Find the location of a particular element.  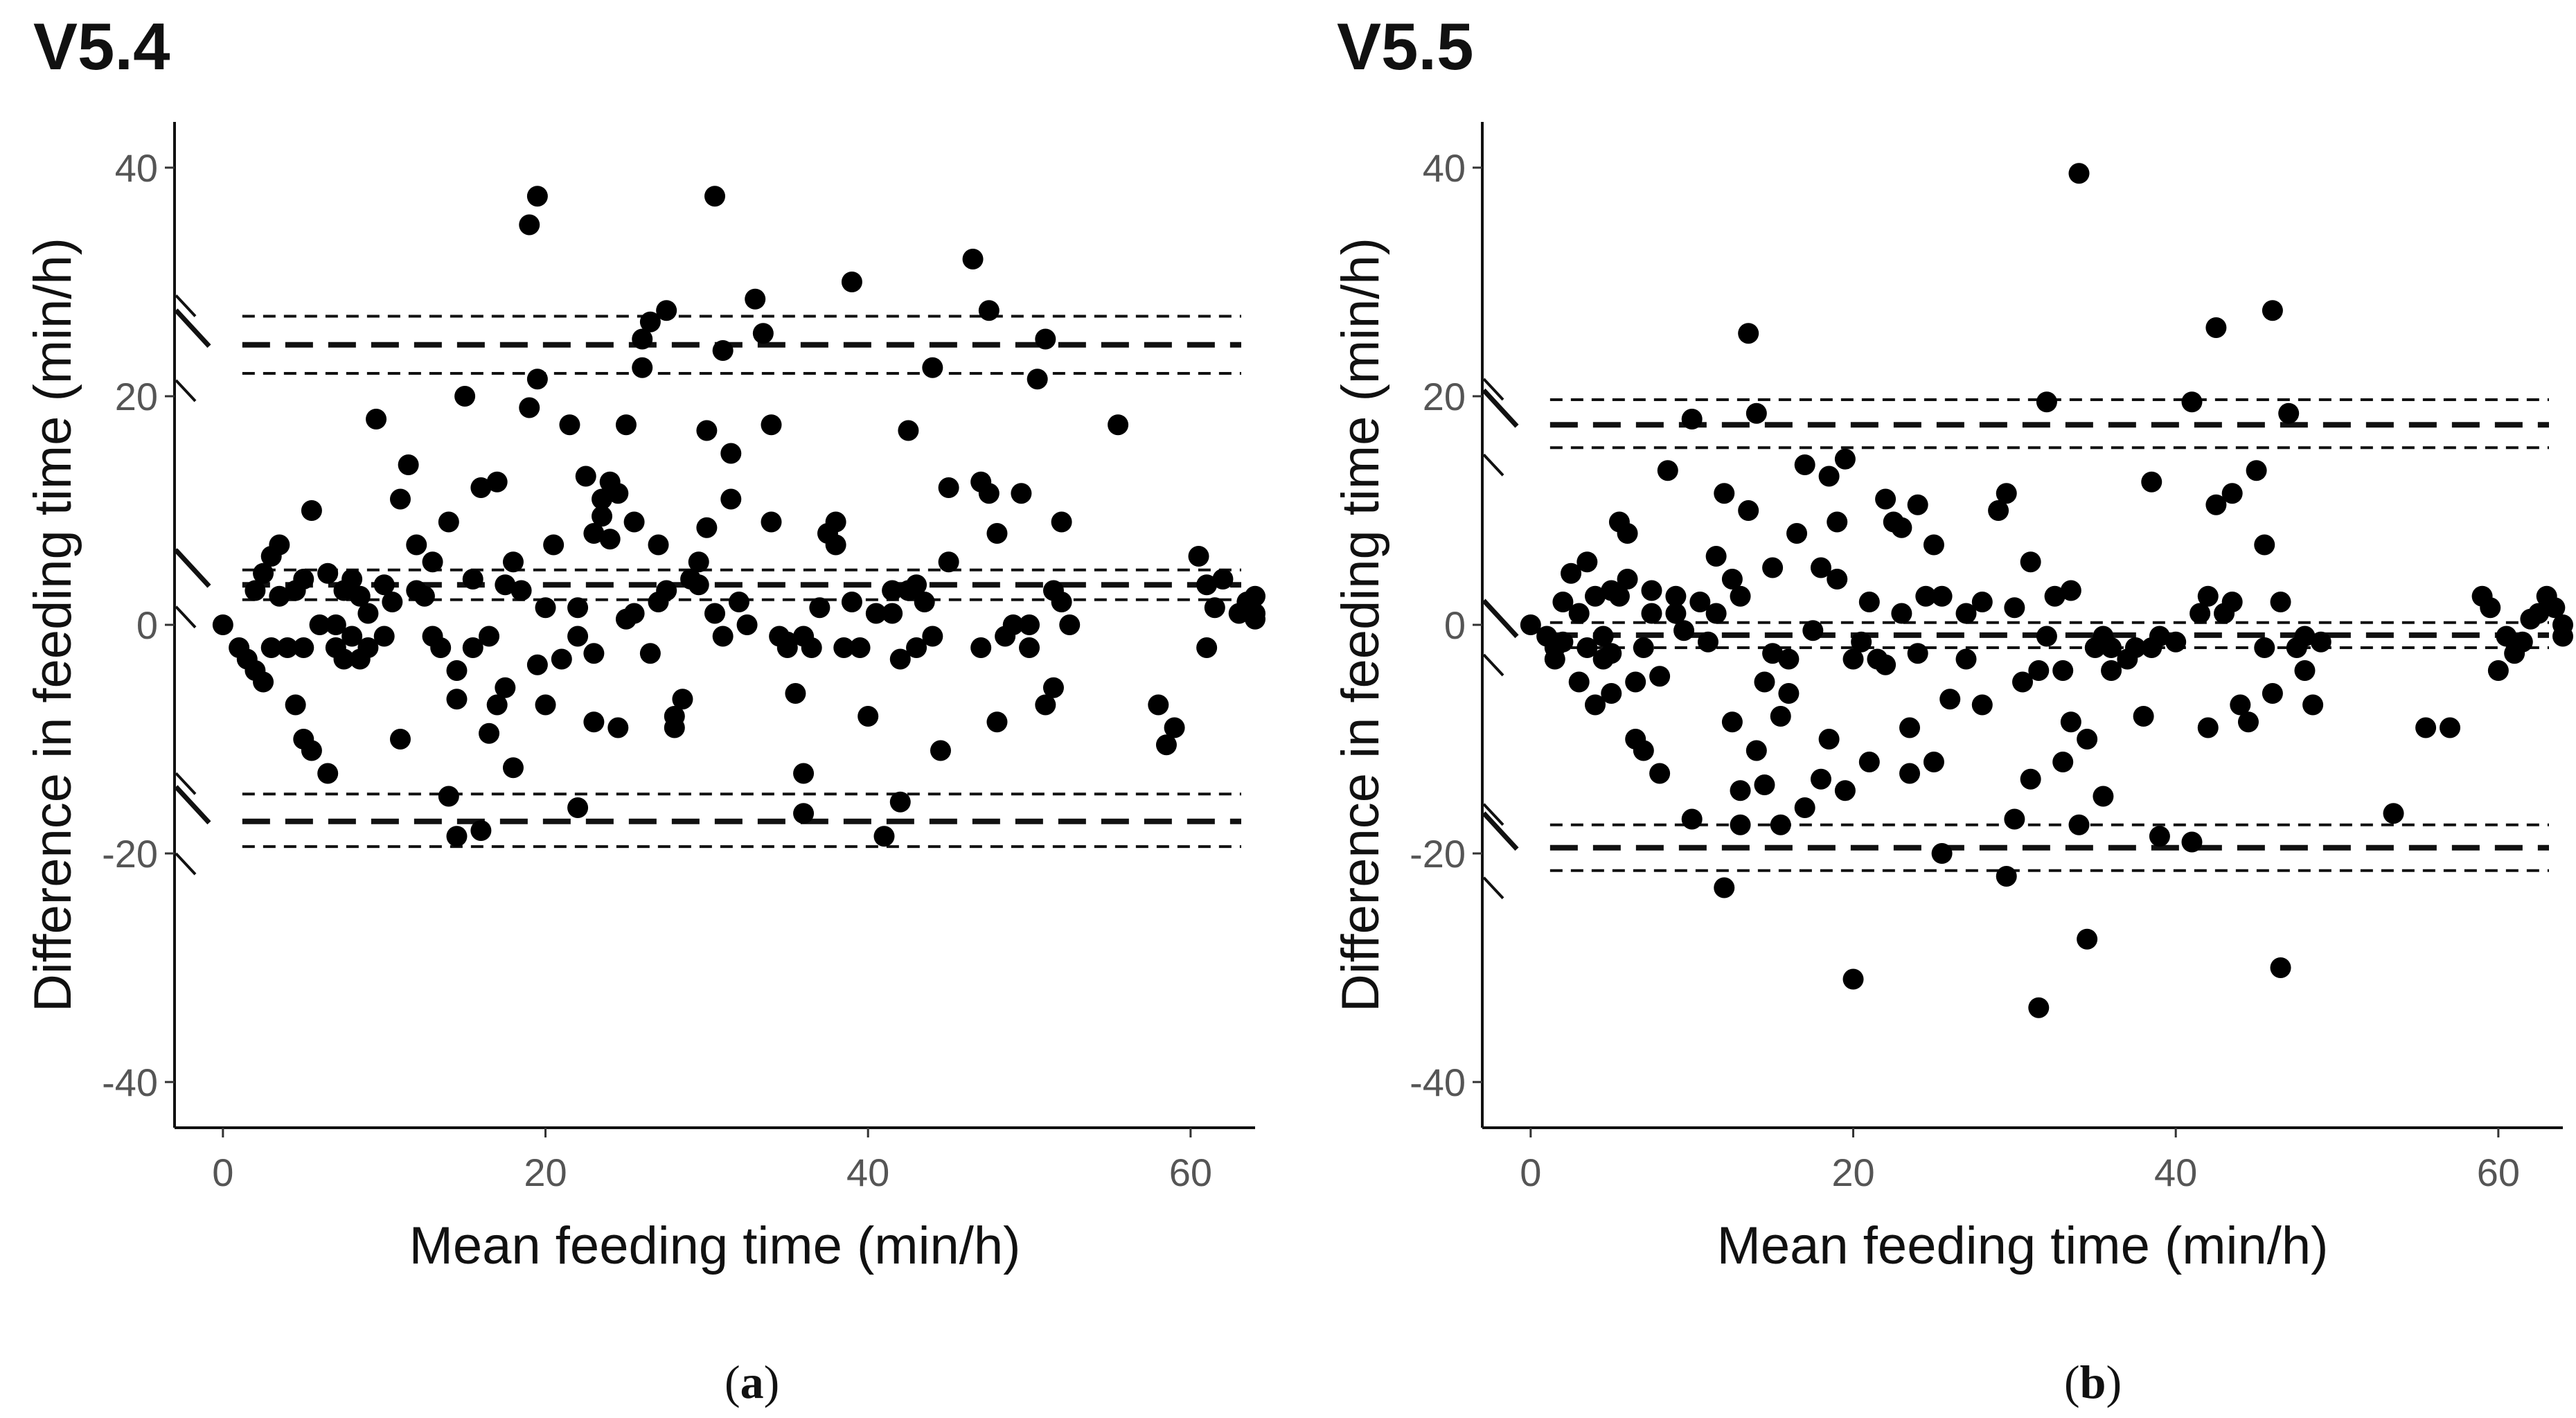

y-tick-label: -20 is located at coordinates (130, 854).